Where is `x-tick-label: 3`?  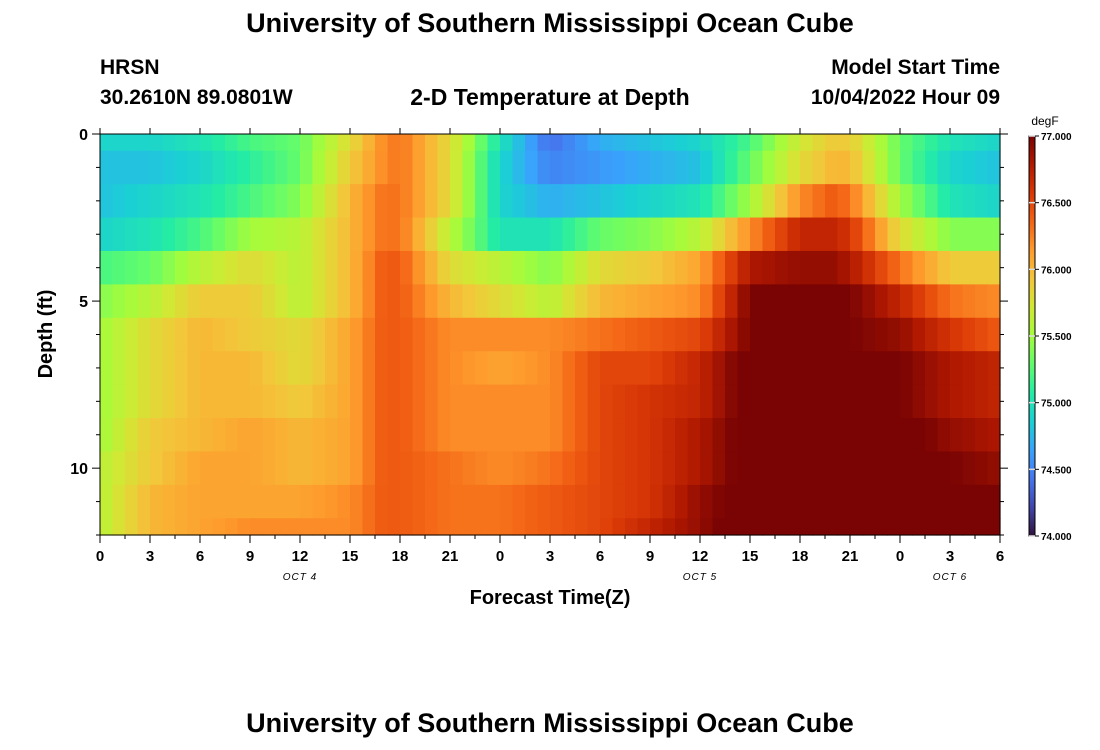 x-tick-label: 3 is located at coordinates (150, 556).